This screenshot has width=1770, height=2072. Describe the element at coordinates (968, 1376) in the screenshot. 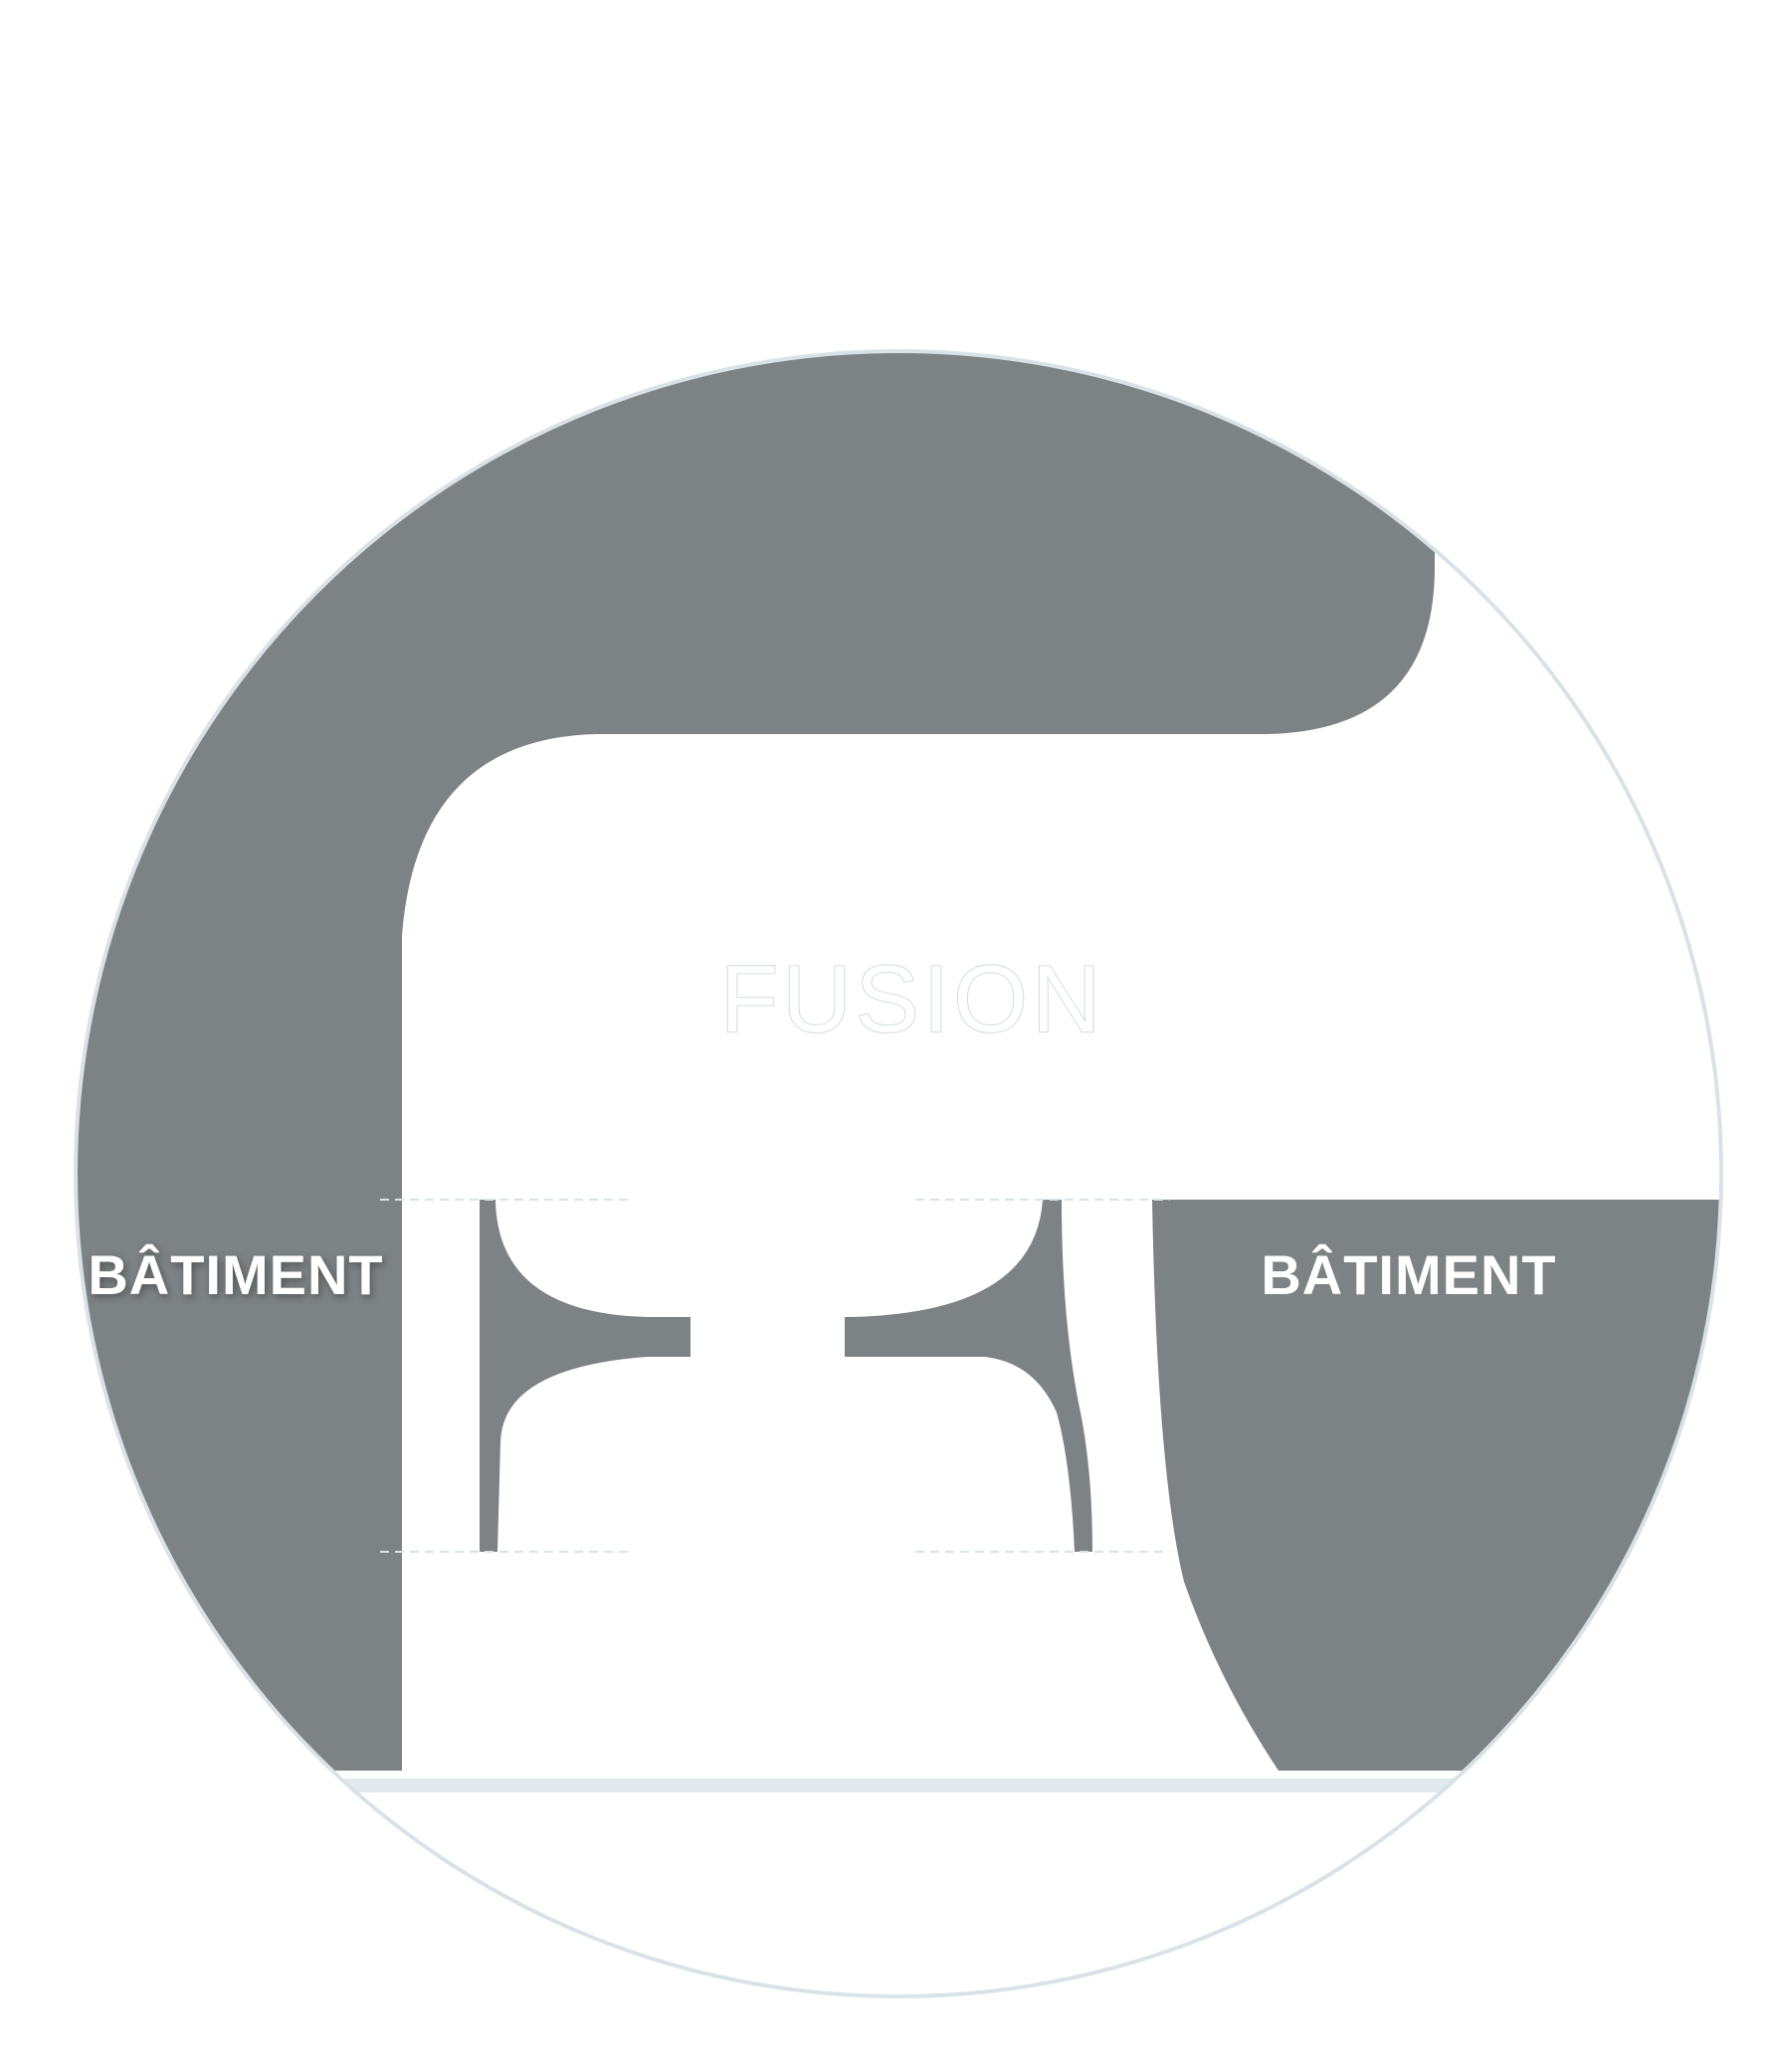

I see `right-connector-shape` at that location.